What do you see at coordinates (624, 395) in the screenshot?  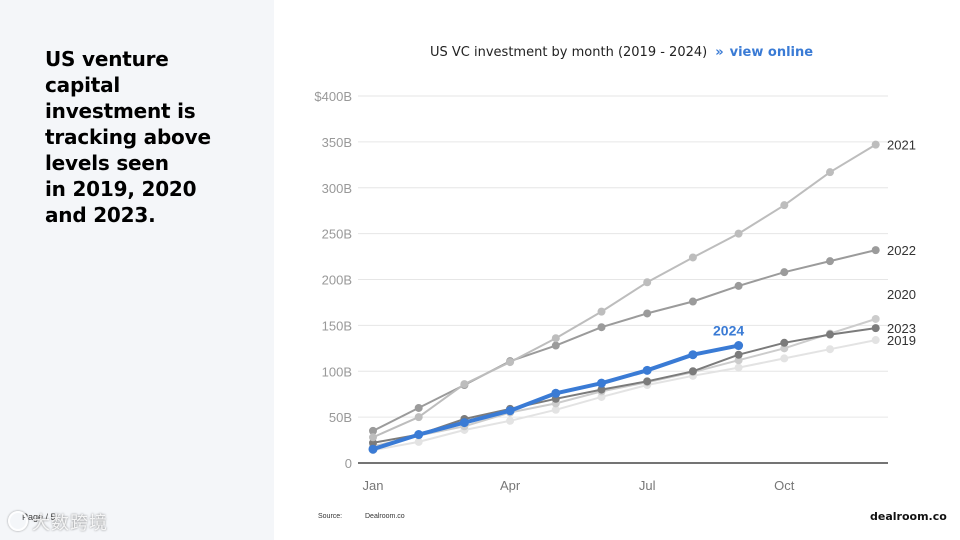 I see `series-line-2019` at bounding box center [624, 395].